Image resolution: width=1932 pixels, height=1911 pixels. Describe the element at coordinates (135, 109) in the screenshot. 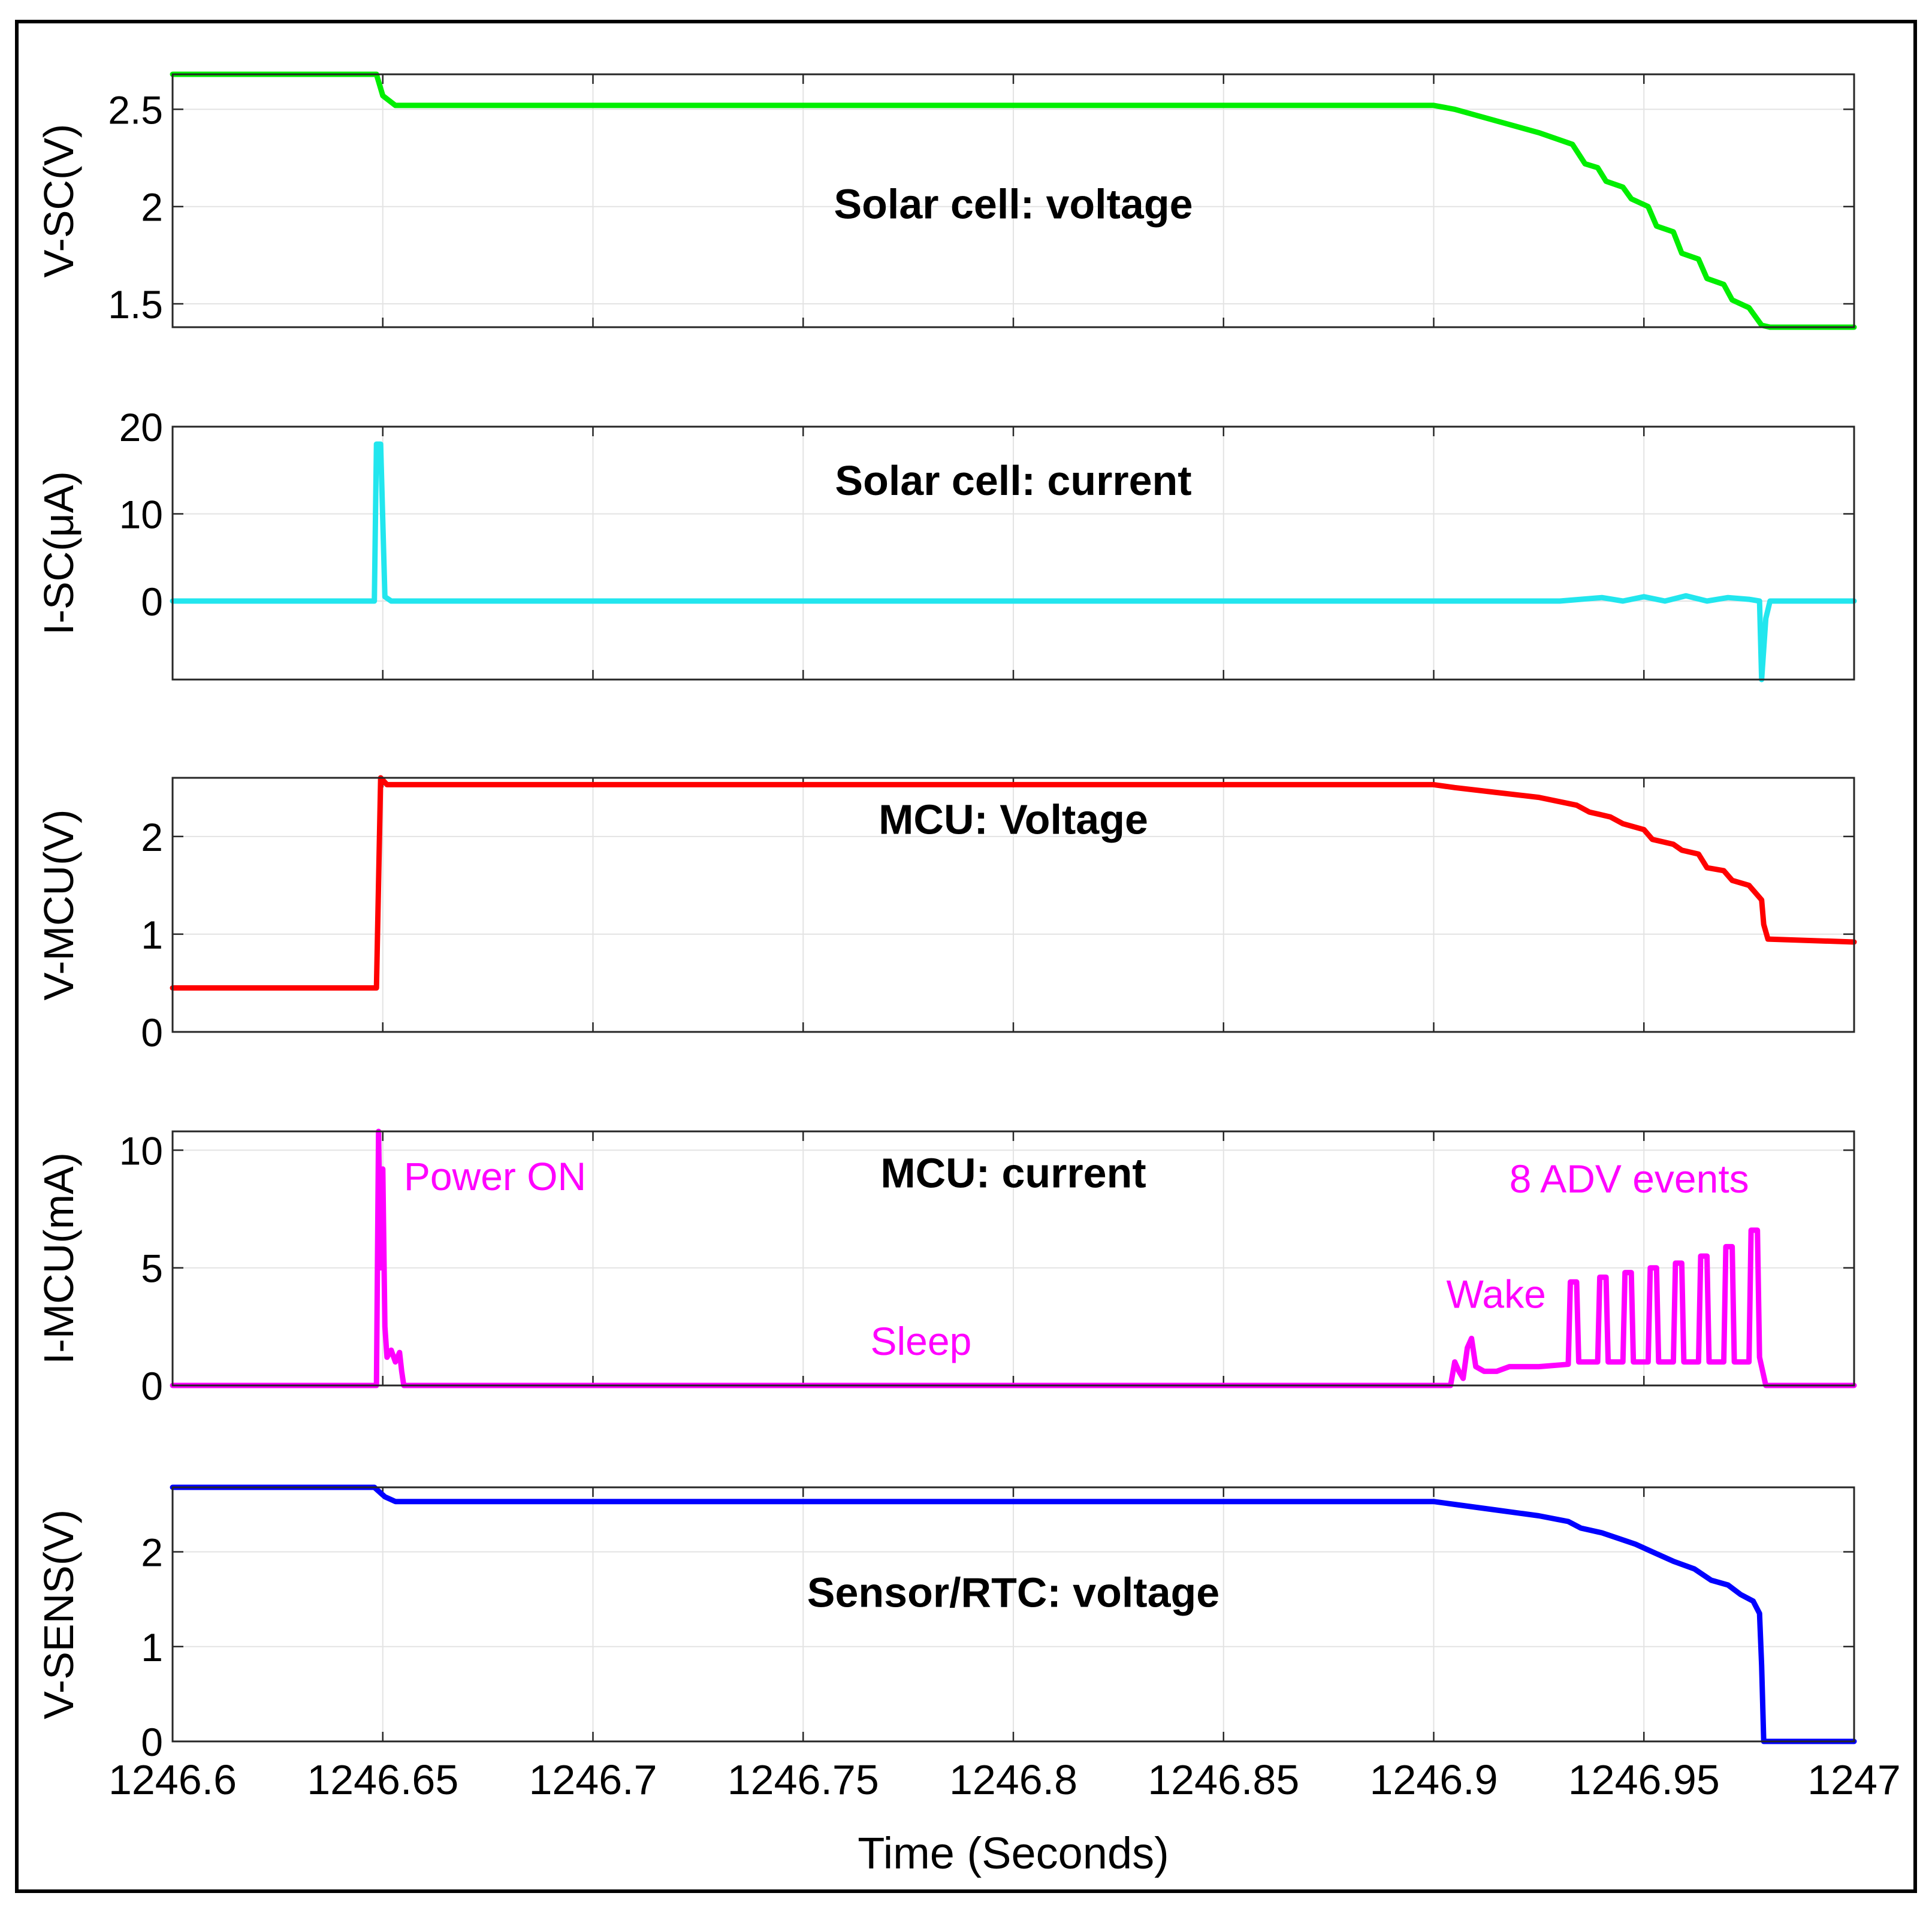

I see `y-tick-label: 2.5` at that location.